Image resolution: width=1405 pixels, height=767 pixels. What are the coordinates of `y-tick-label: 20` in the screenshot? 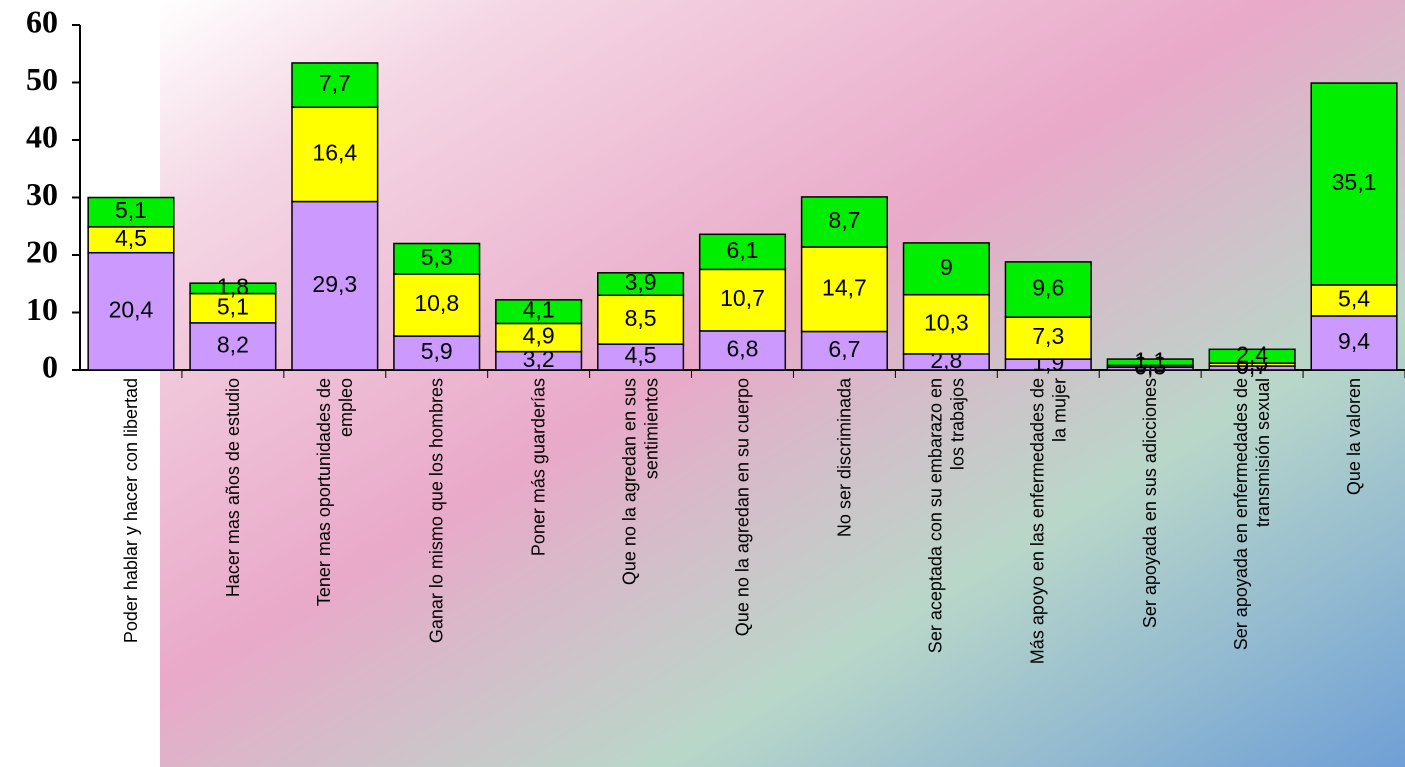 It's located at (42, 251).